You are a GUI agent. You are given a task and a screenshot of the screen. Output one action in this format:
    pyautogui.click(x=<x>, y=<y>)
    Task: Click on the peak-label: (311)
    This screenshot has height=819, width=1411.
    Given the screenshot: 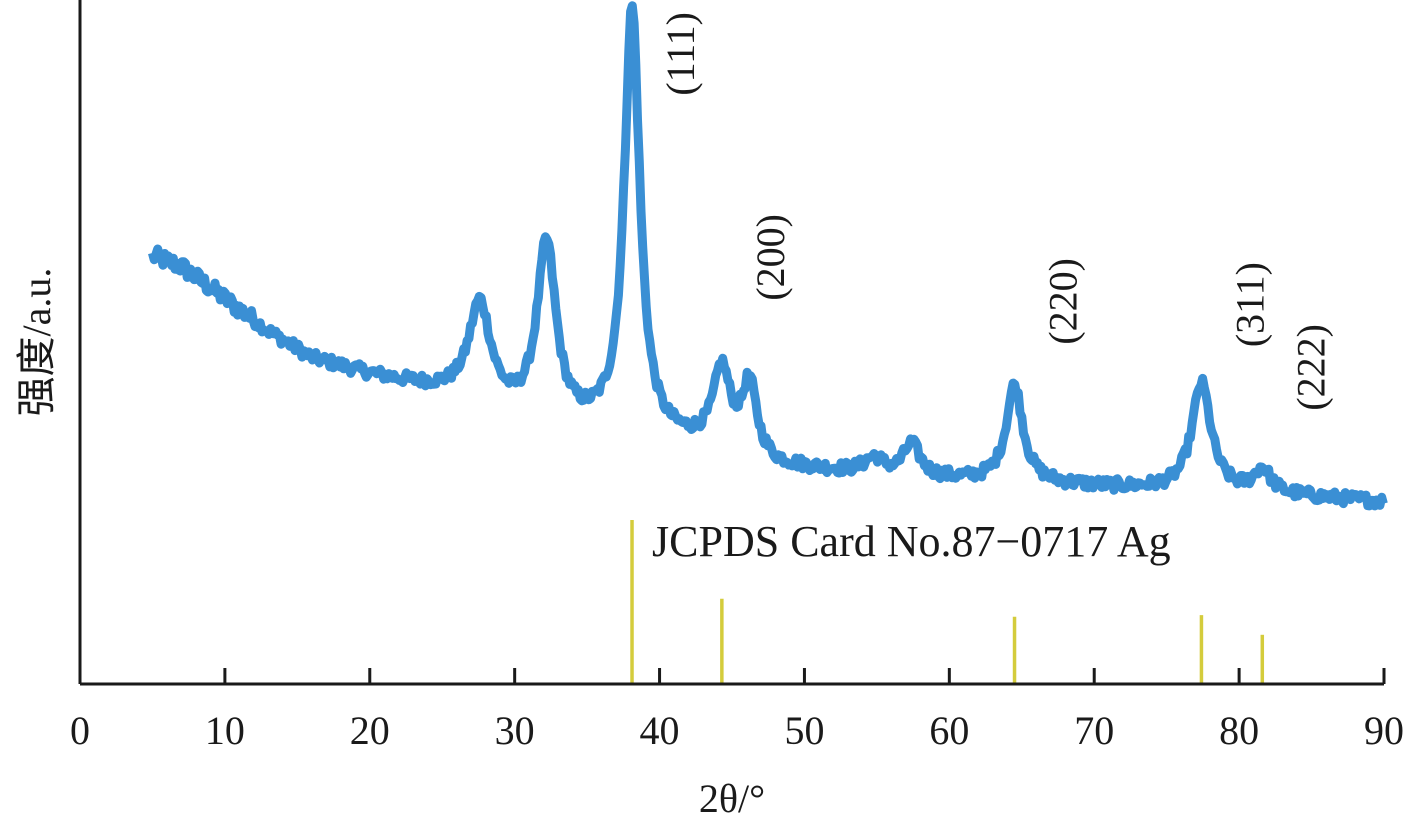 What is the action you would take?
    pyautogui.click(x=1249, y=304)
    